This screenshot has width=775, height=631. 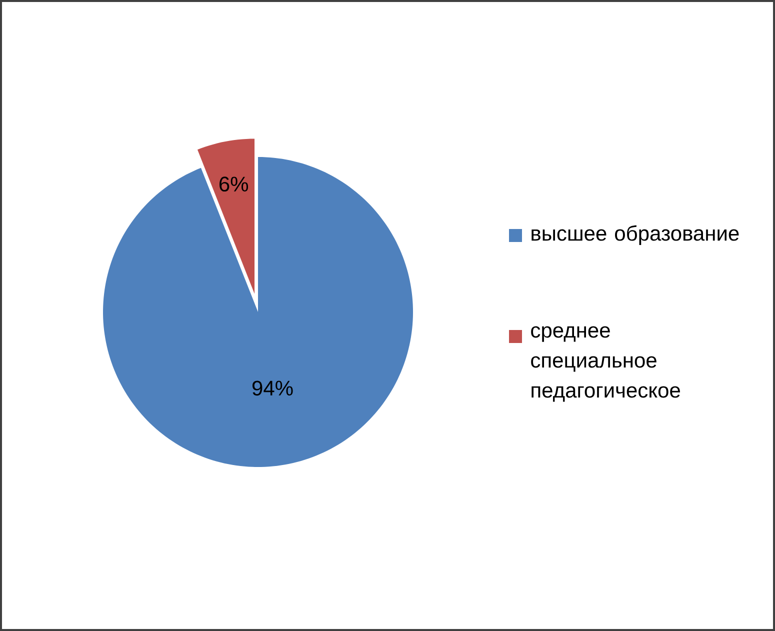 I want to click on legend-label: высшее образование, so click(x=635, y=235).